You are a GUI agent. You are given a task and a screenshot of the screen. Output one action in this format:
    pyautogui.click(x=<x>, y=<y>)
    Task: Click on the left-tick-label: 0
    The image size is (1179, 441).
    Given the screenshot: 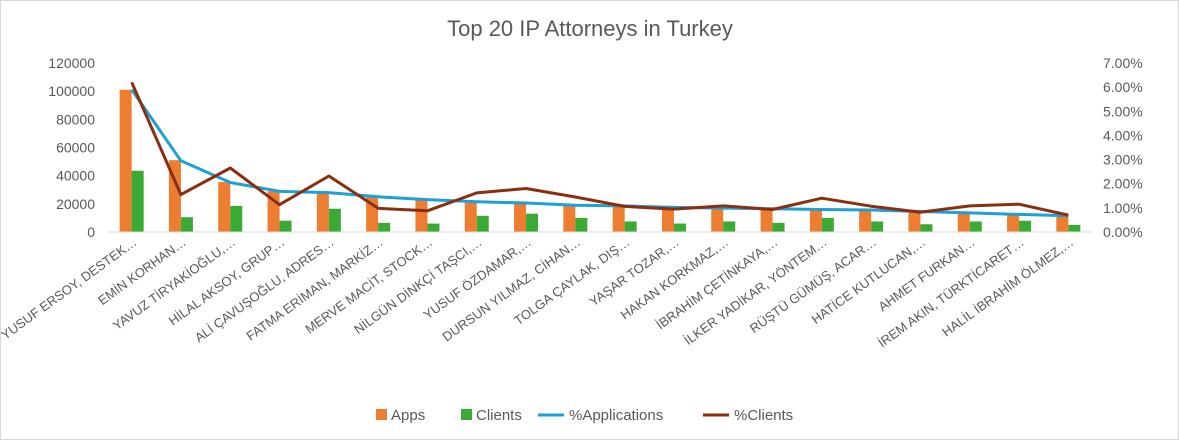 What is the action you would take?
    pyautogui.click(x=91, y=232)
    